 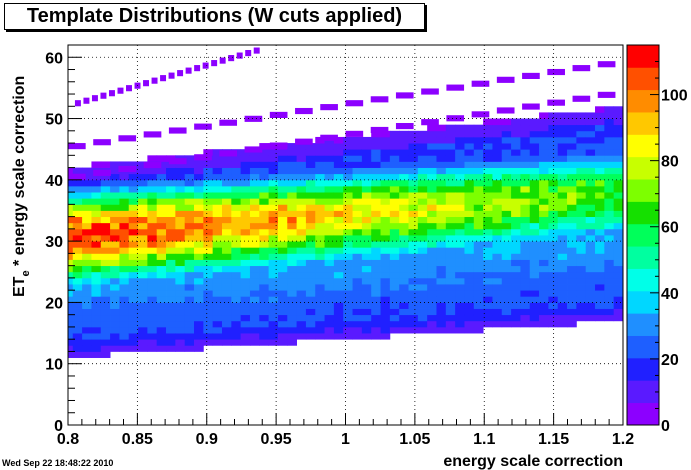 I want to click on y-tick-label: 10, so click(x=54, y=365).